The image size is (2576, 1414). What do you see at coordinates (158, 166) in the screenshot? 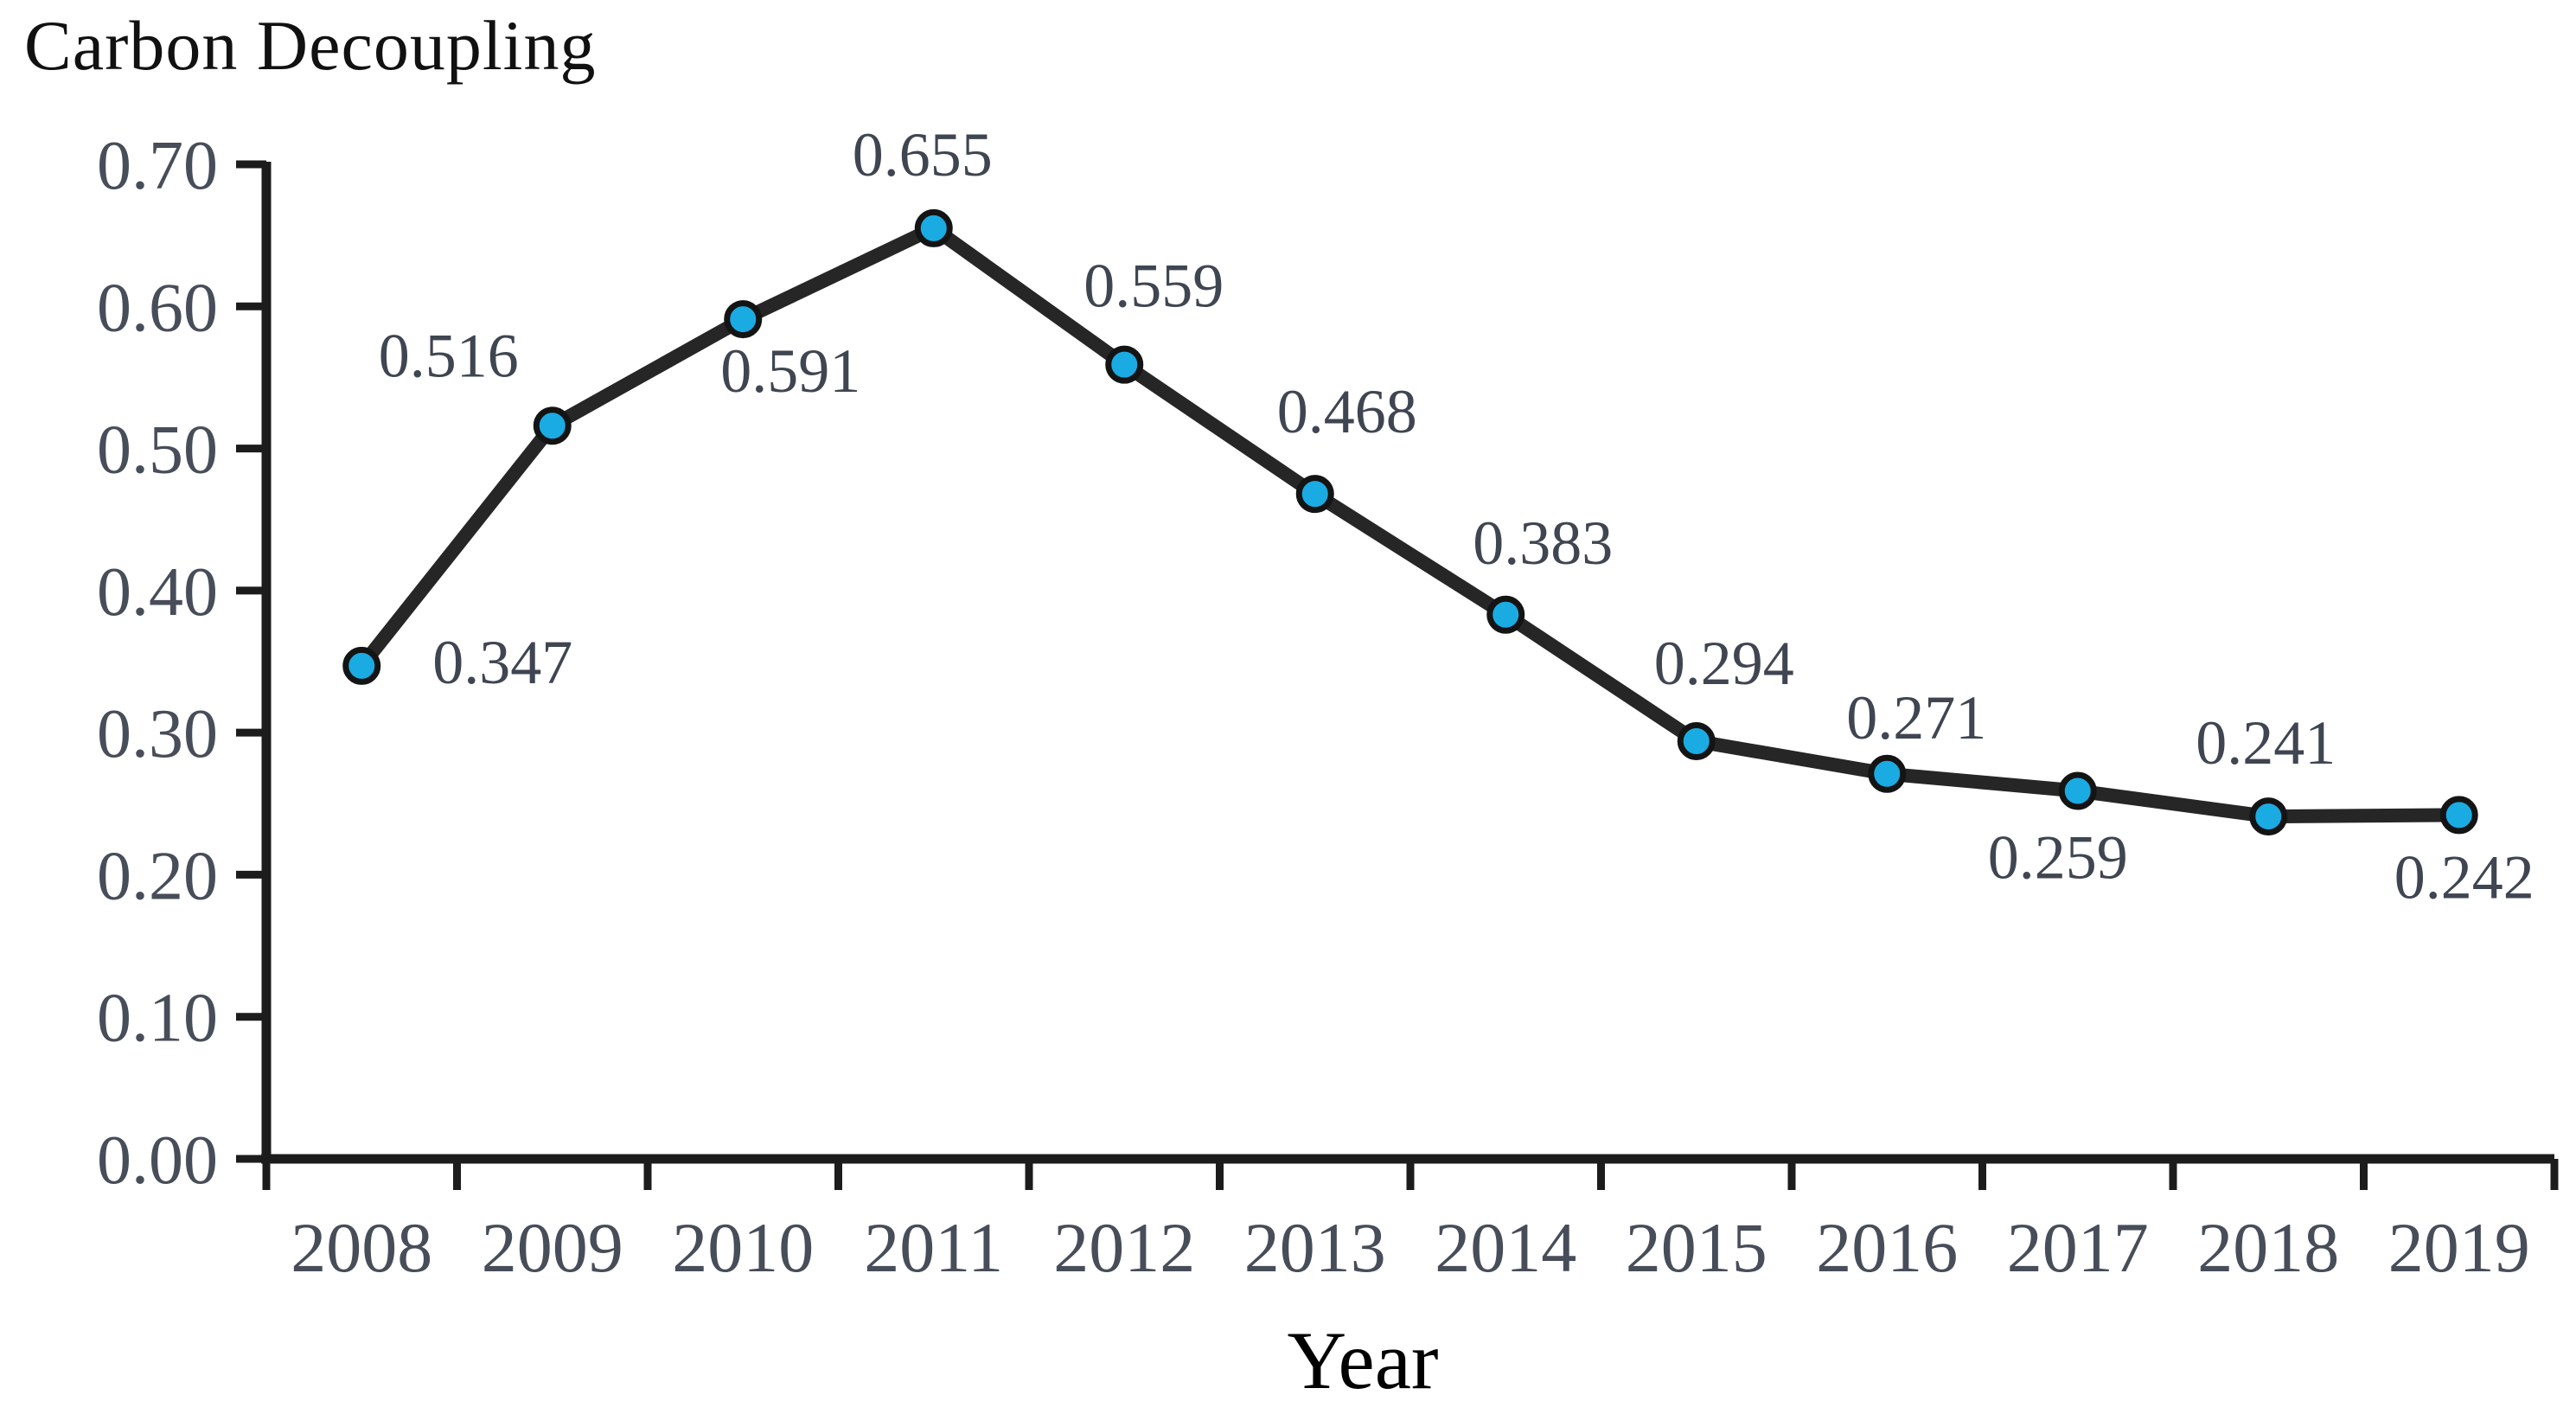
I see `y-tick-label: 0.70` at bounding box center [158, 166].